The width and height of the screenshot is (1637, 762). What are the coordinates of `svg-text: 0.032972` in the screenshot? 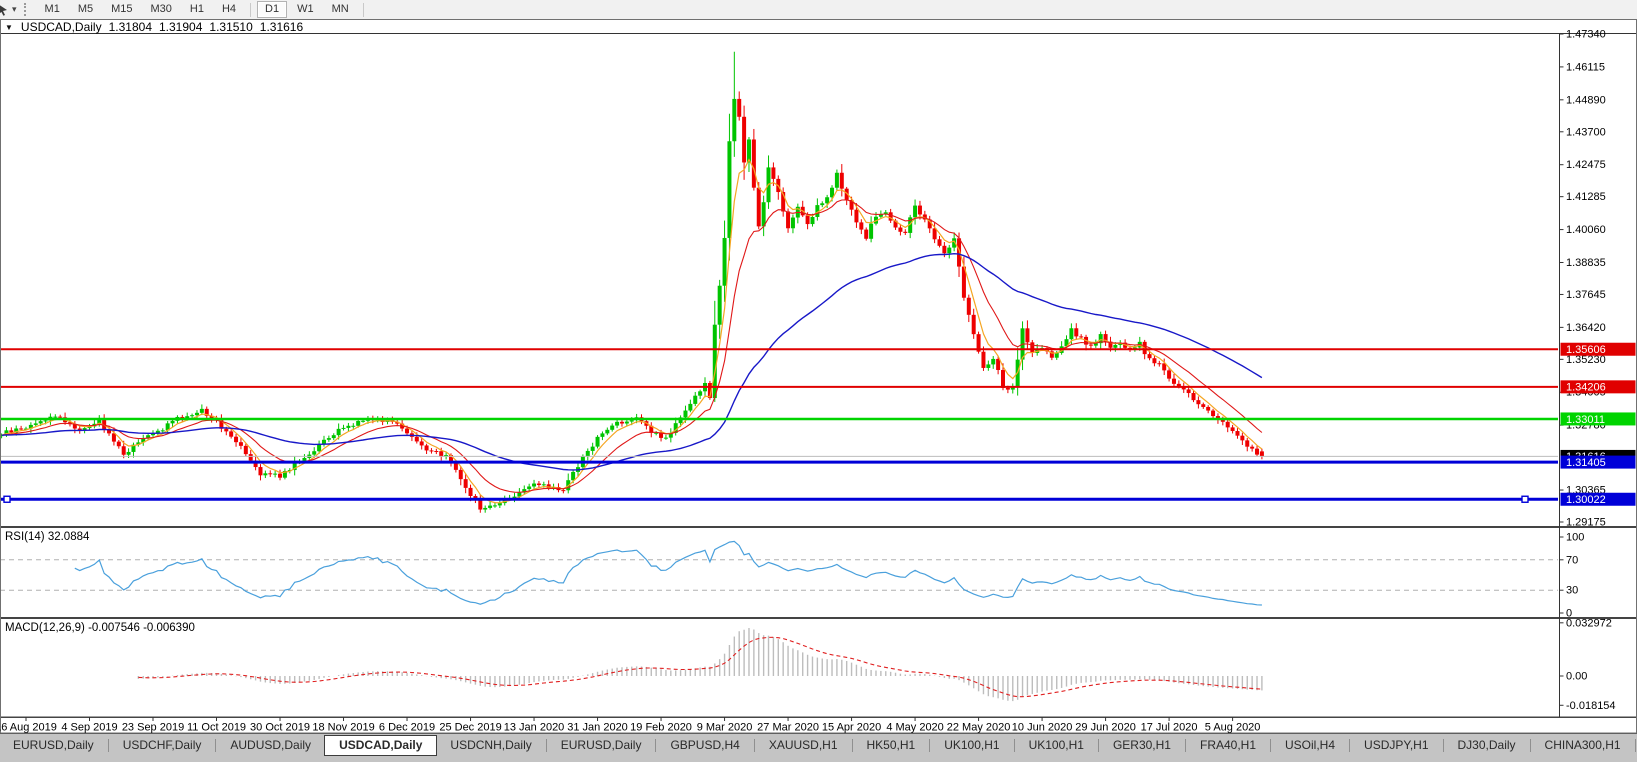 It's located at (1589, 623).